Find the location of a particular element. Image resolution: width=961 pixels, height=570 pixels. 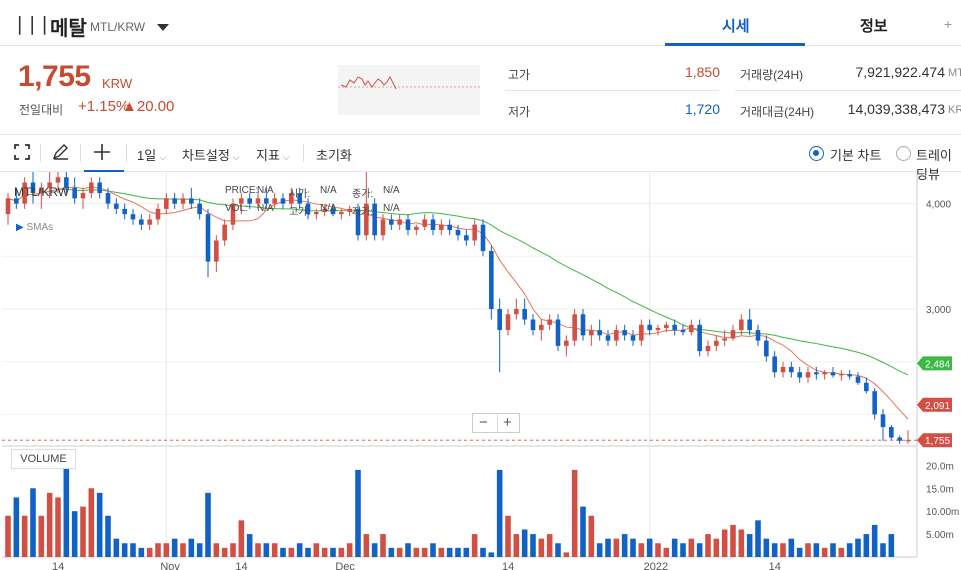

coin-dropdown-caret-icon is located at coordinates (163, 27).